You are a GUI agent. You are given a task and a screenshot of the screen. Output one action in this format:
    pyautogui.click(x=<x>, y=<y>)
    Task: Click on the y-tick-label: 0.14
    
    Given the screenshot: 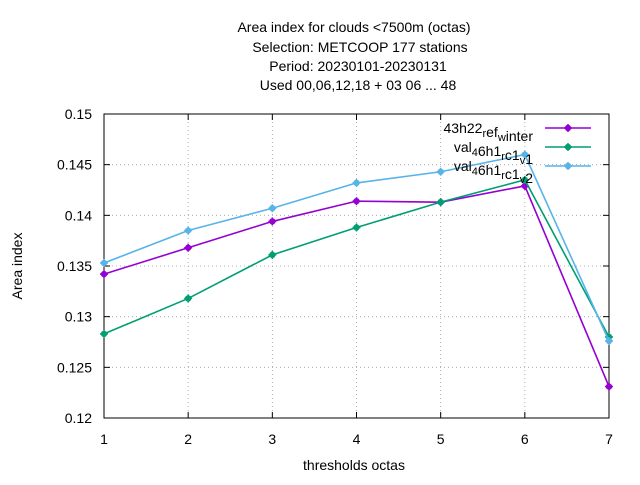 What is the action you would take?
    pyautogui.click(x=78, y=215)
    